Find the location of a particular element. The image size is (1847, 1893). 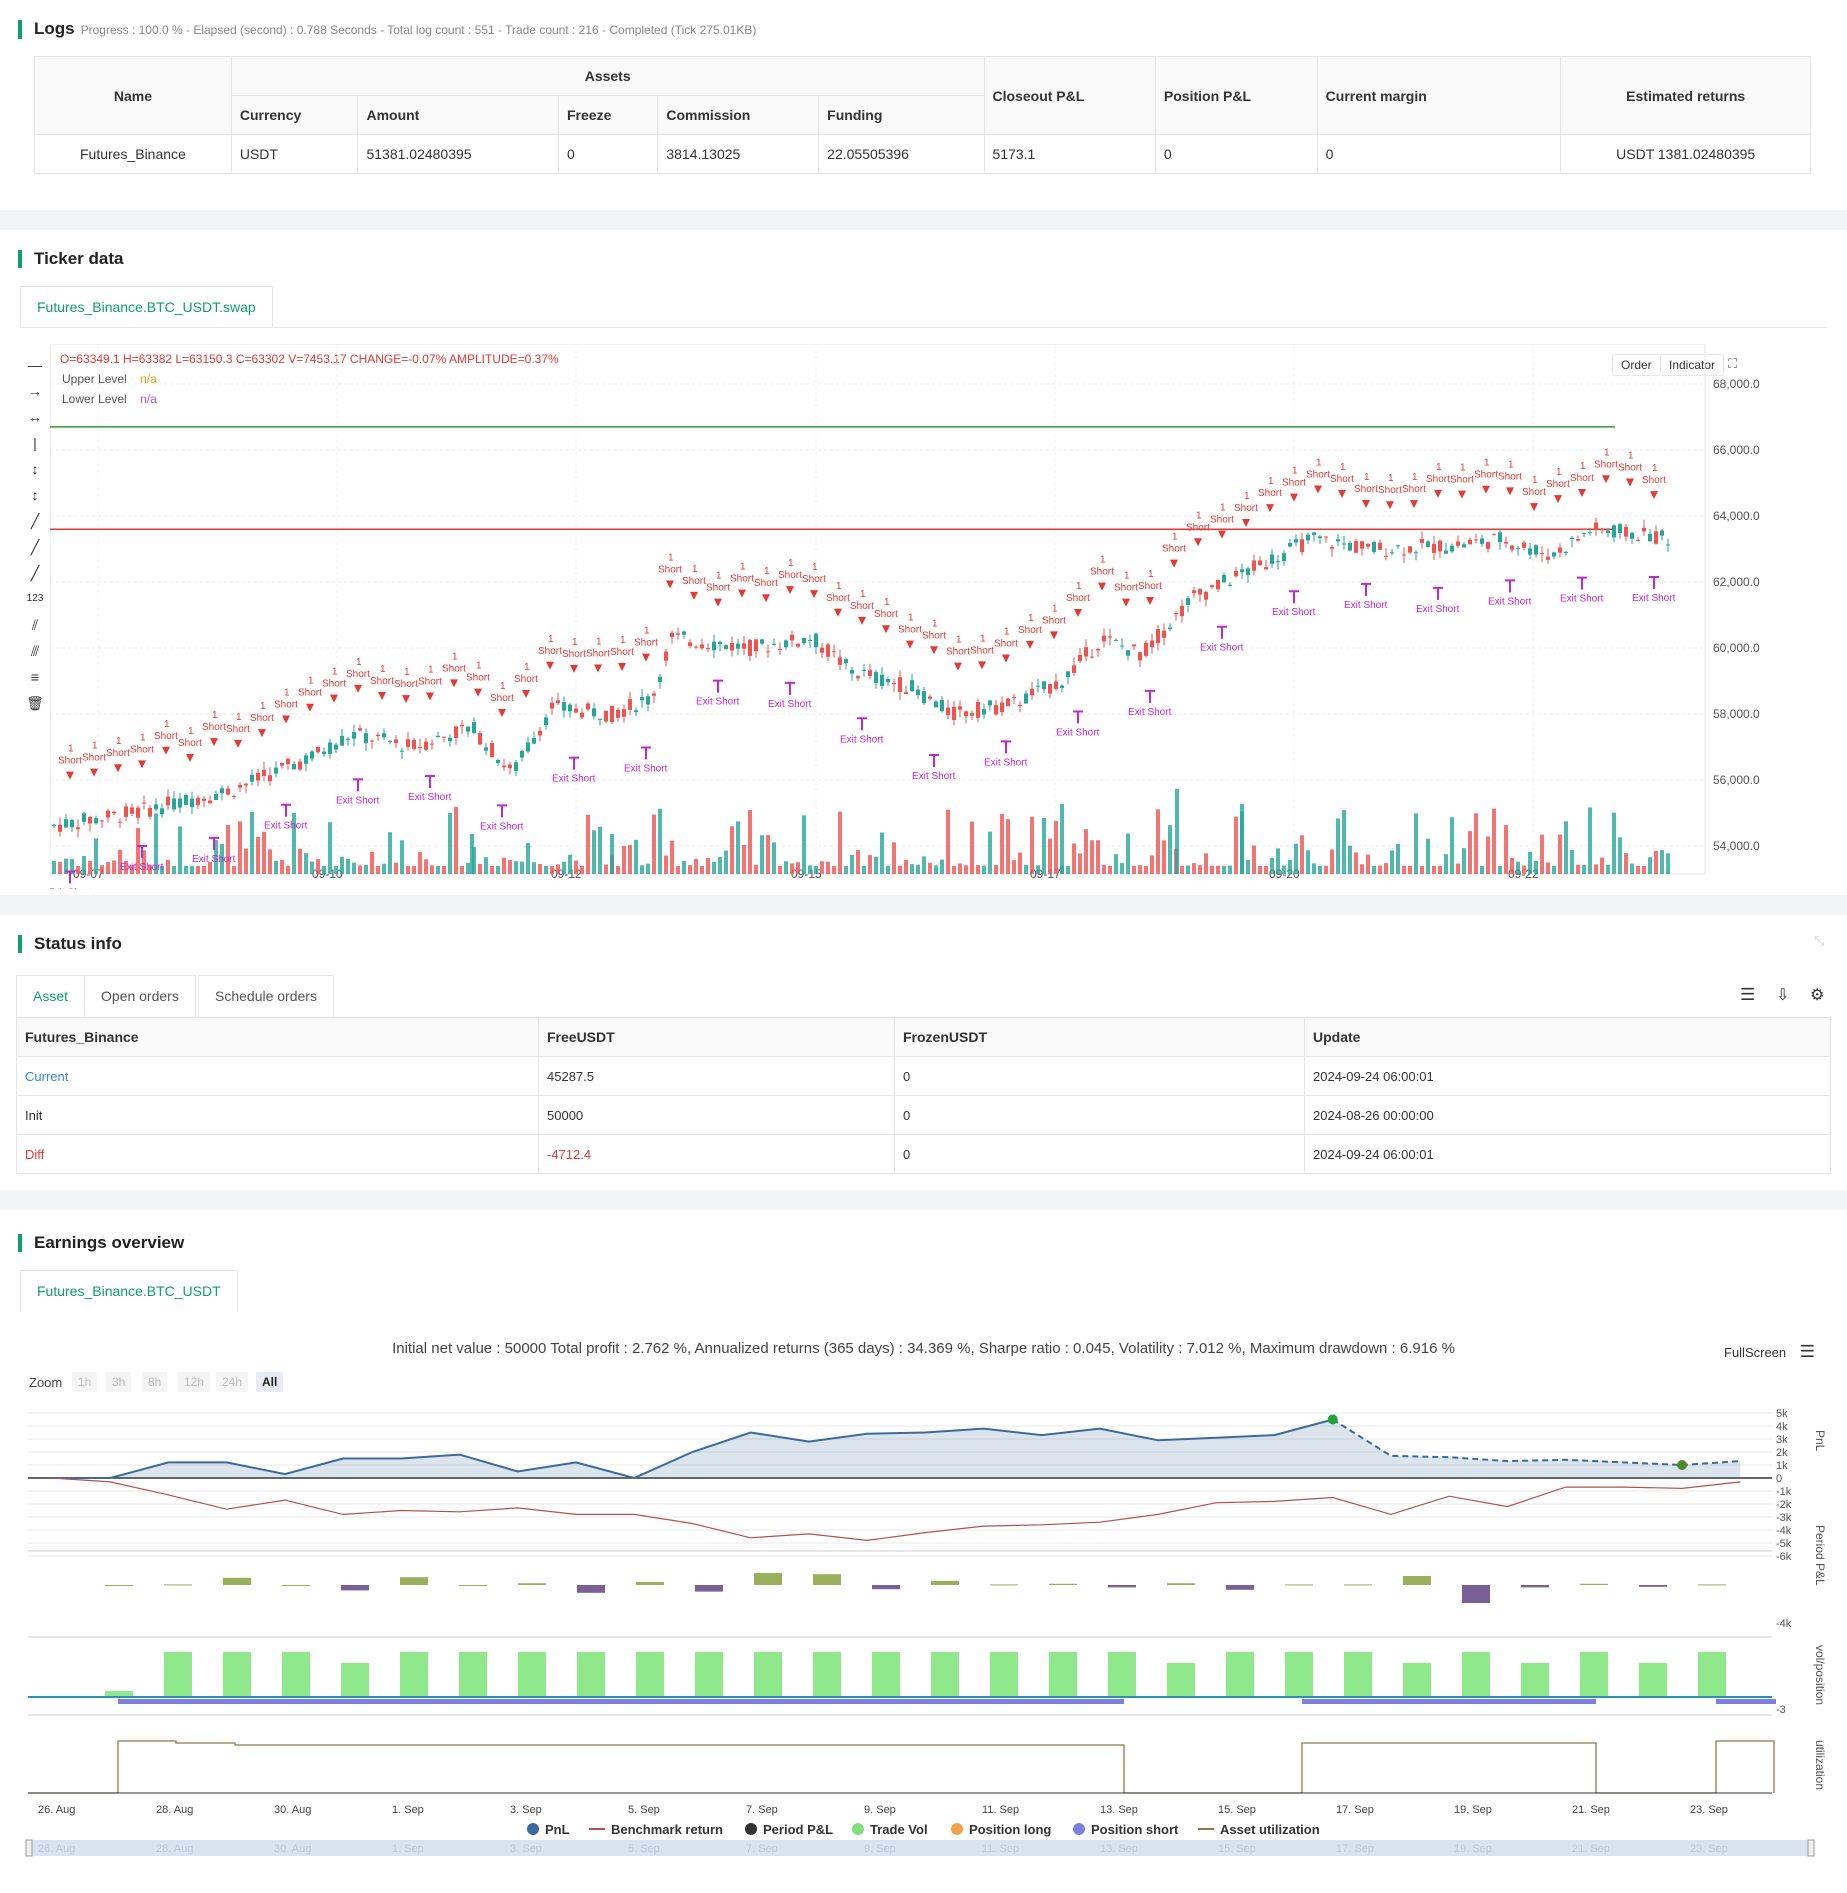

x-tick-label: 21. Sep is located at coordinates (1591, 1810).